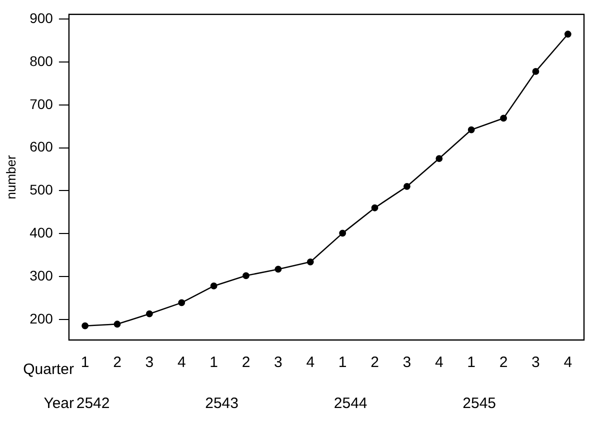 The image size is (594, 426). Describe the element at coordinates (59, 403) in the screenshot. I see `text: Year` at that location.